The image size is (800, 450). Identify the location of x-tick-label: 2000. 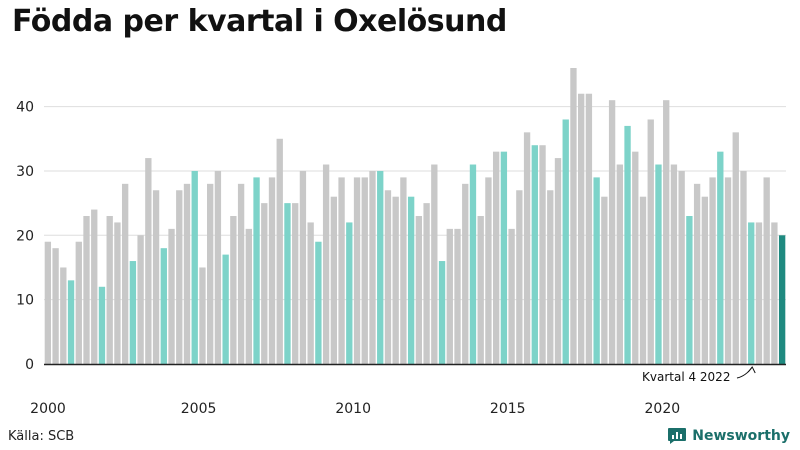
(48, 409).